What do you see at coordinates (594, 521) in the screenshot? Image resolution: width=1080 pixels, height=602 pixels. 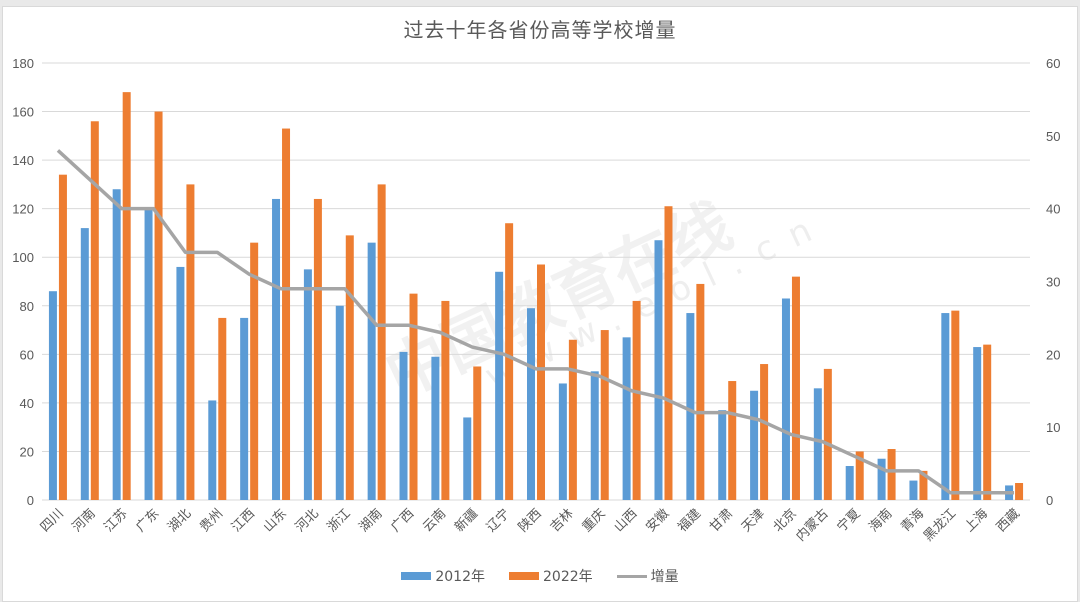 I see `x-tick-label: 重庆` at bounding box center [594, 521].